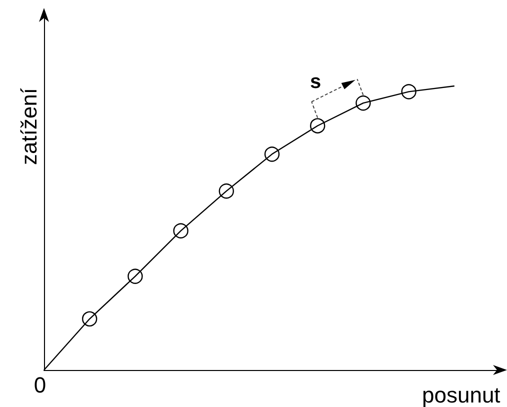 The width and height of the screenshot is (507, 407). I want to click on annotation: s, so click(316, 81).